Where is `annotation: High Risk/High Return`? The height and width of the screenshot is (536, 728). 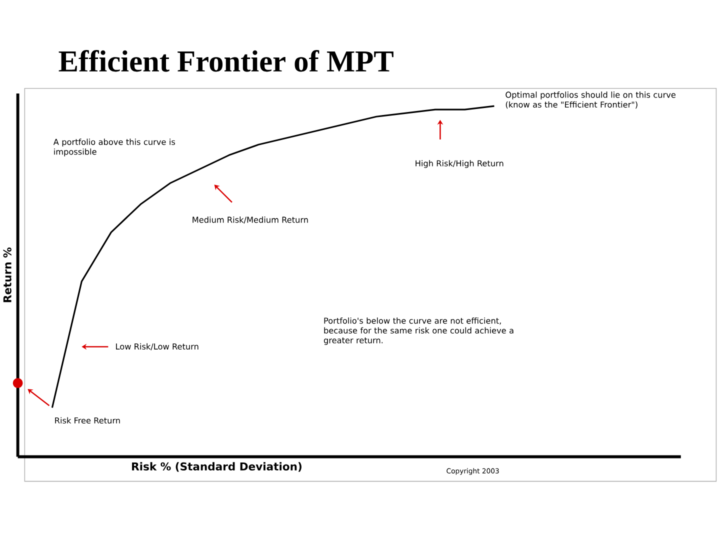
annotation: High Risk/High Return is located at coordinates (460, 164).